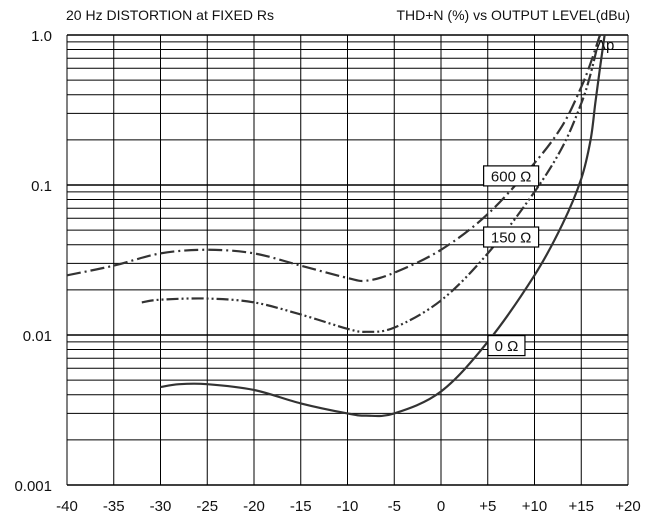  Describe the element at coordinates (348, 506) in the screenshot. I see `x-tick-label: -10` at that location.